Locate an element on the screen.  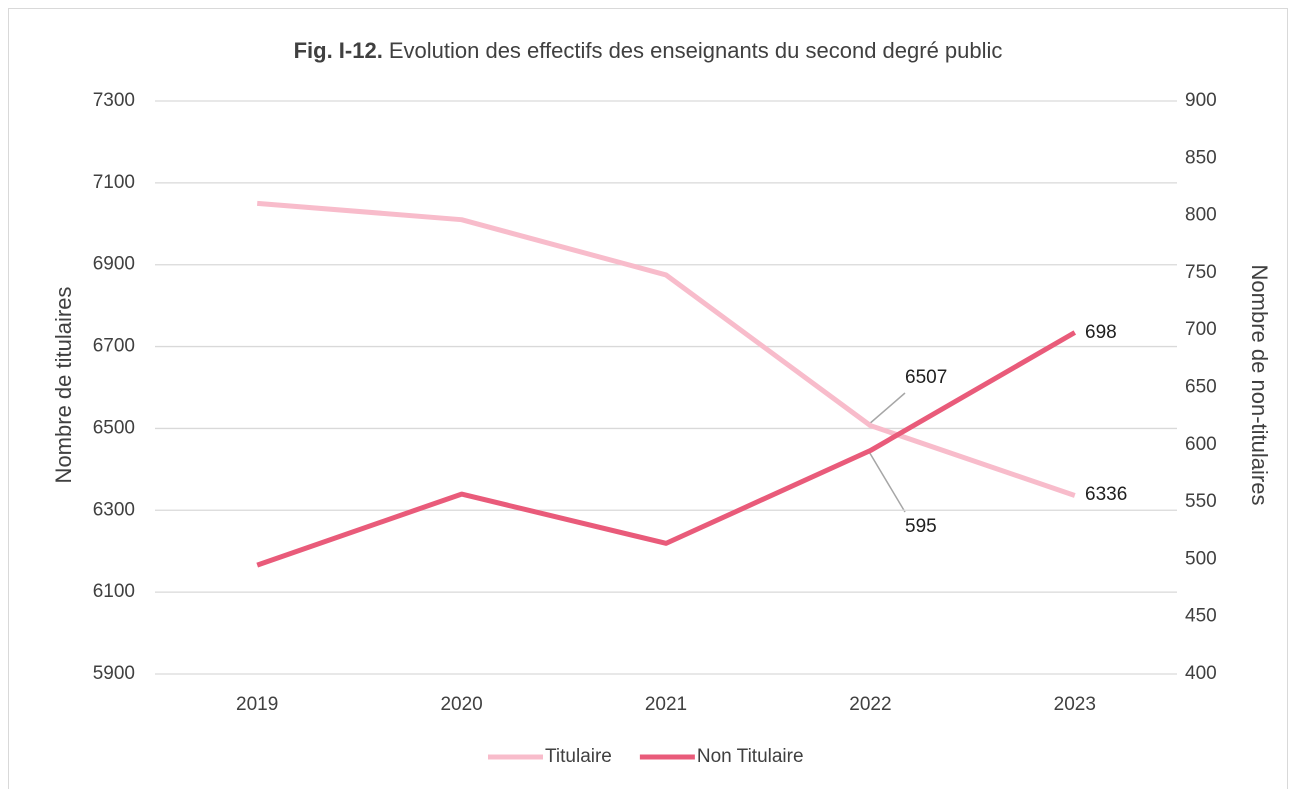
data-label: 698 is located at coordinates (1101, 332).